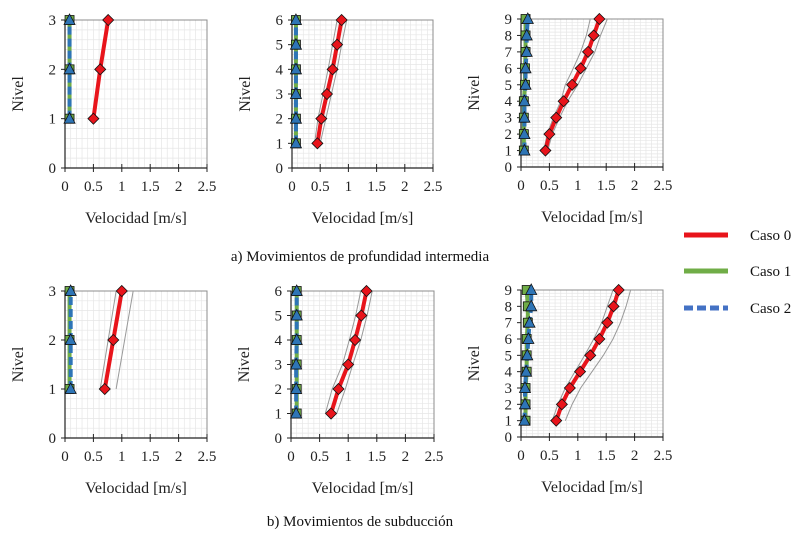 The width and height of the screenshot is (800, 536). What do you see at coordinates (509, 291) in the screenshot?
I see `y-tick-label: 9` at bounding box center [509, 291].